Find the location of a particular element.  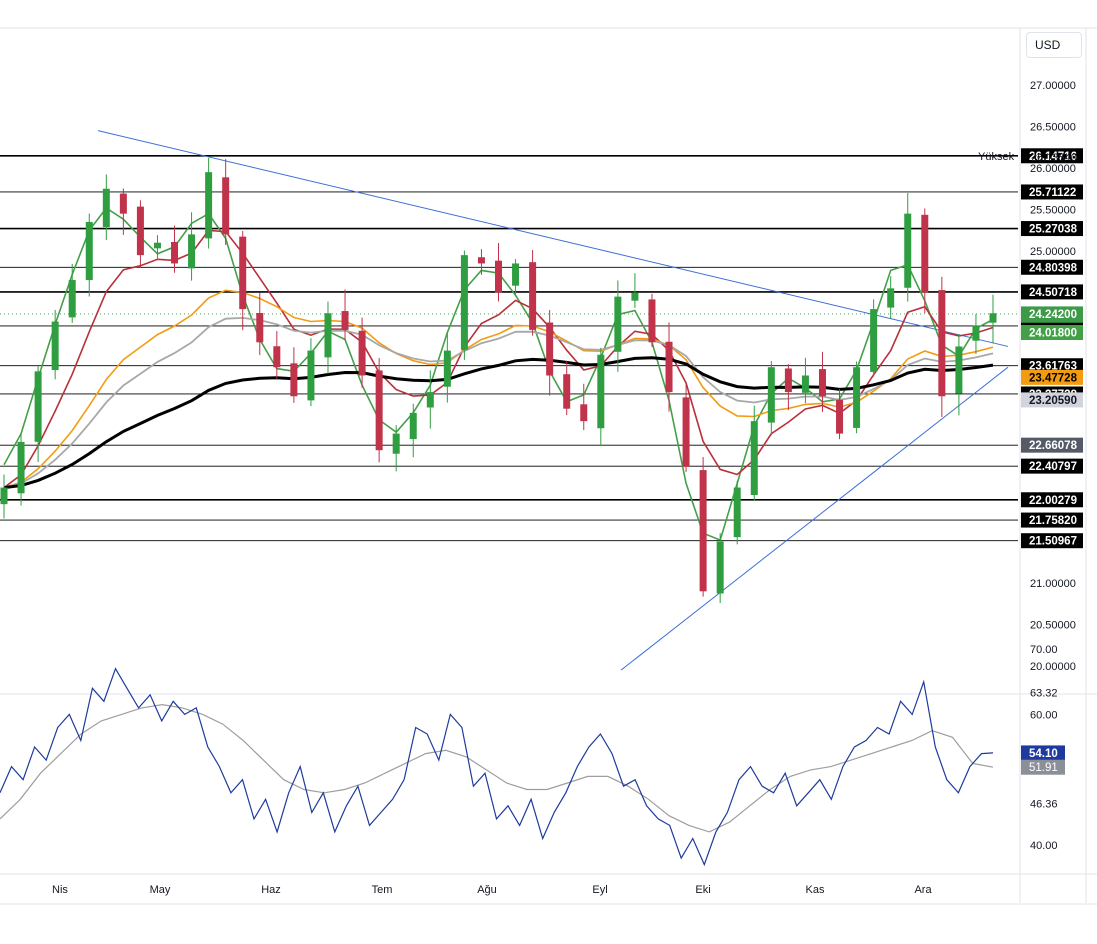

level-label: 23.61763 is located at coordinates (1052, 366).